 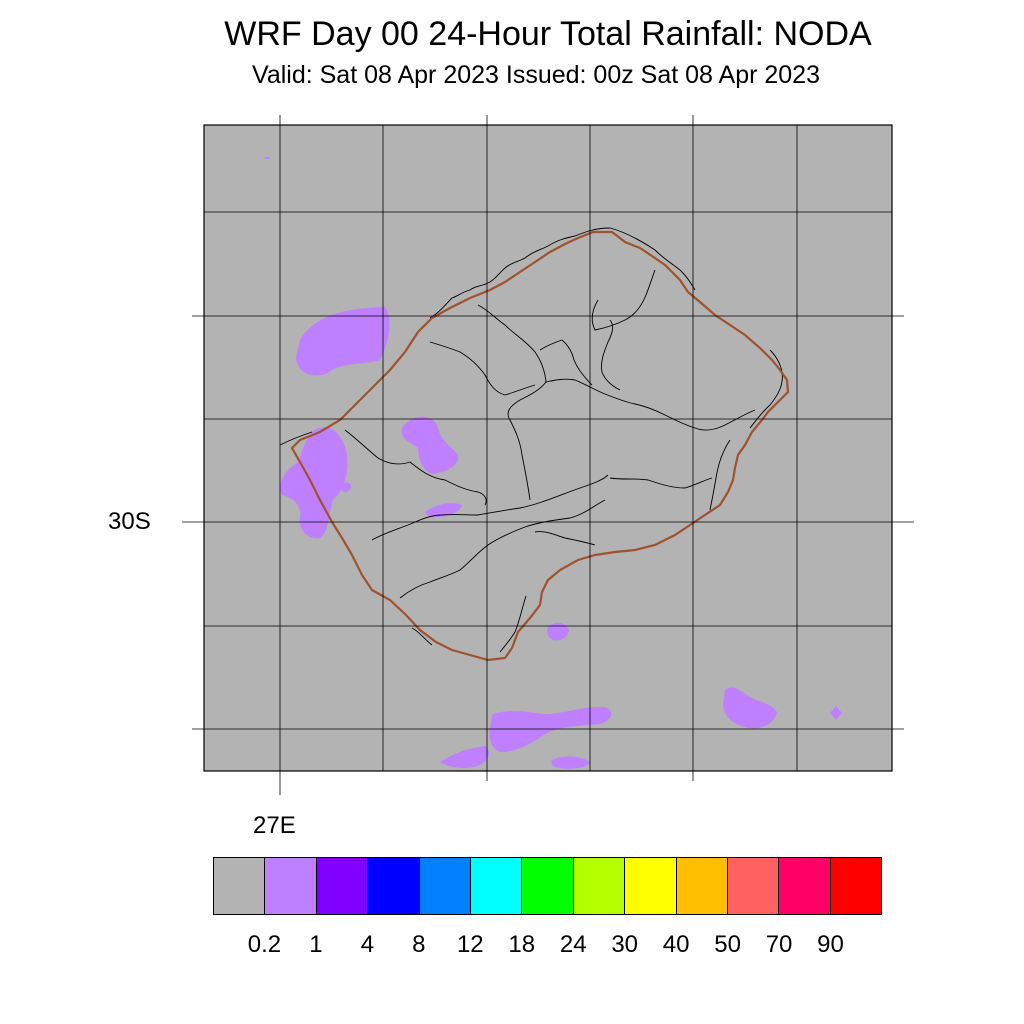 I want to click on legend-label: 40, so click(x=676, y=944).